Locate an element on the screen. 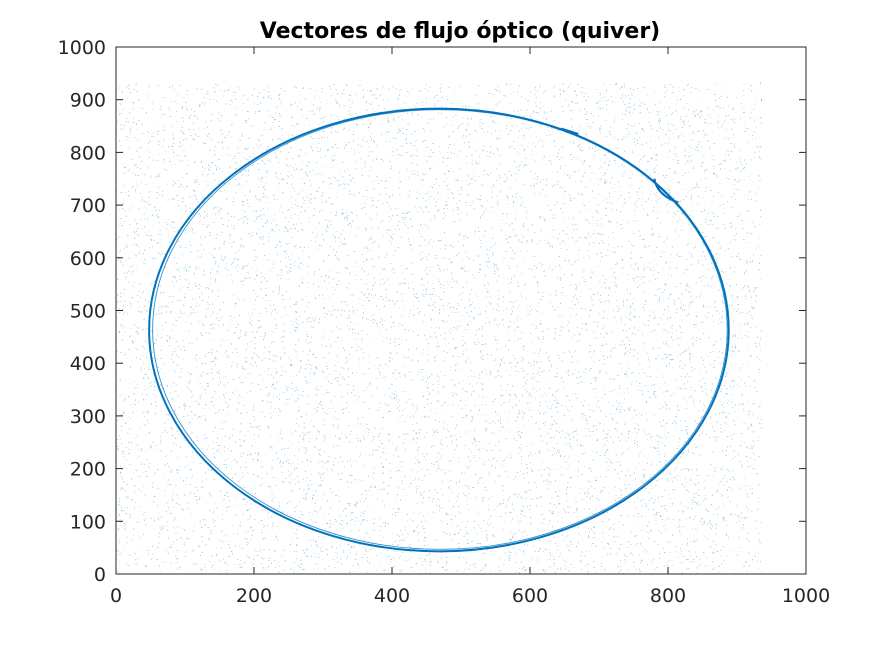  y-tick-label: 700 is located at coordinates (88, 206).